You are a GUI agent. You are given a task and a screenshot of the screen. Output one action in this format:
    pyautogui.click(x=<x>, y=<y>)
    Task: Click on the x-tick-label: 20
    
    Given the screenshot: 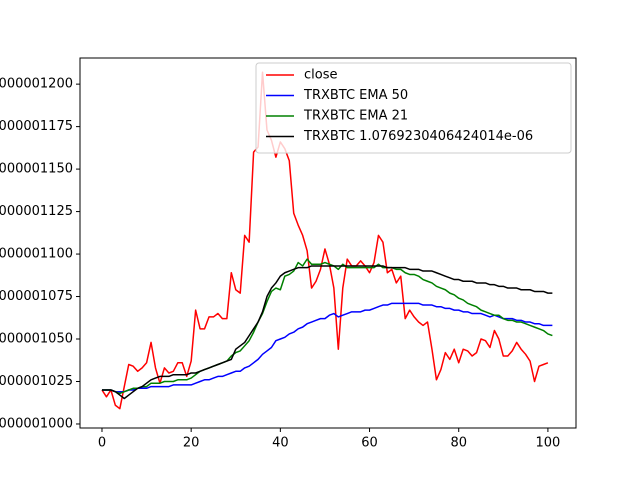 What is the action you would take?
    pyautogui.click(x=191, y=443)
    